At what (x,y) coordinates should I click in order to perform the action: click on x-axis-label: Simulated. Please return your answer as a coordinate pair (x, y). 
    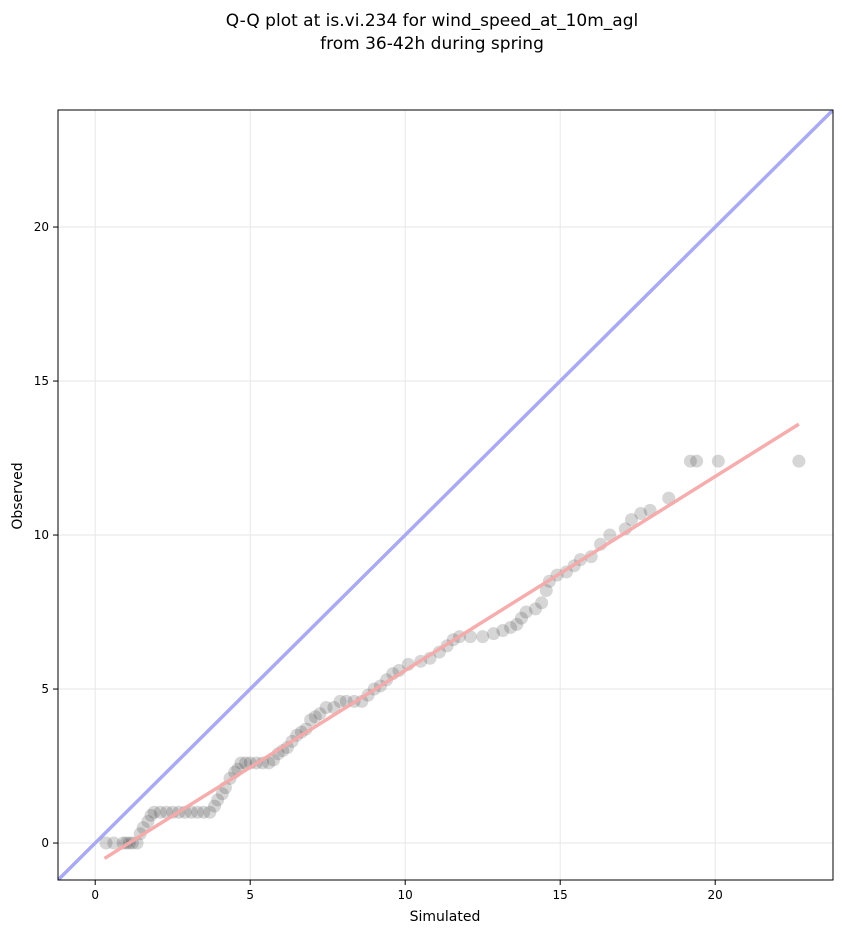
    Looking at the image, I should click on (445, 917).